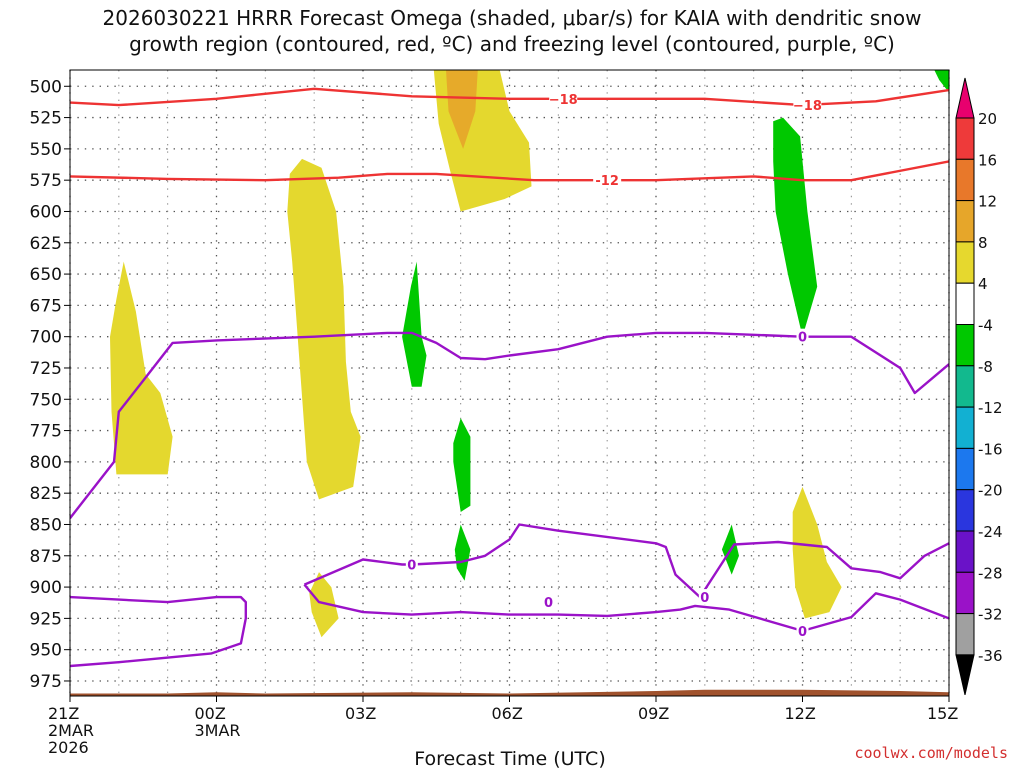 This screenshot has height=768, width=1024. I want to click on y-tick-label: 750, so click(46, 400).